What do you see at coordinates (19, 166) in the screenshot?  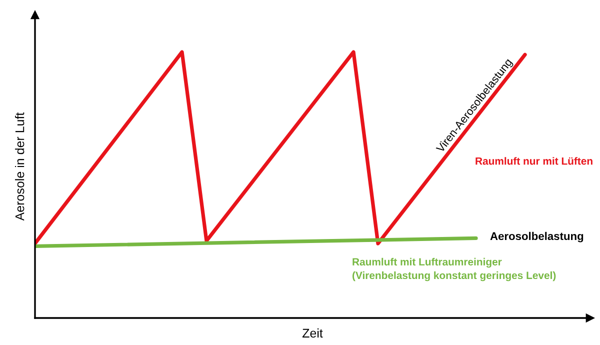 I see `y-axis-title: Aerosole in der Luft` at bounding box center [19, 166].